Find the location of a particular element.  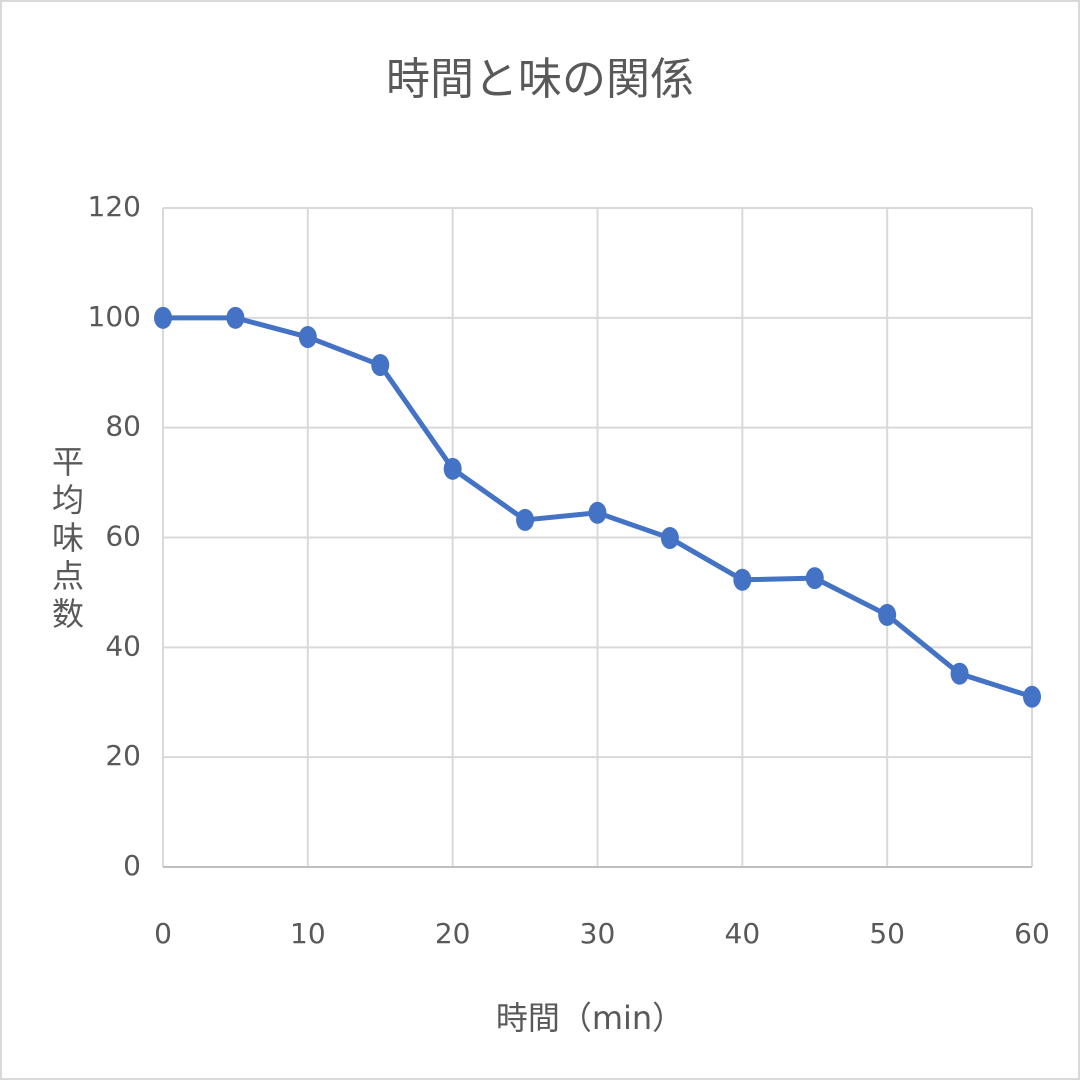

y-tick-label: 60 is located at coordinates (123, 536).